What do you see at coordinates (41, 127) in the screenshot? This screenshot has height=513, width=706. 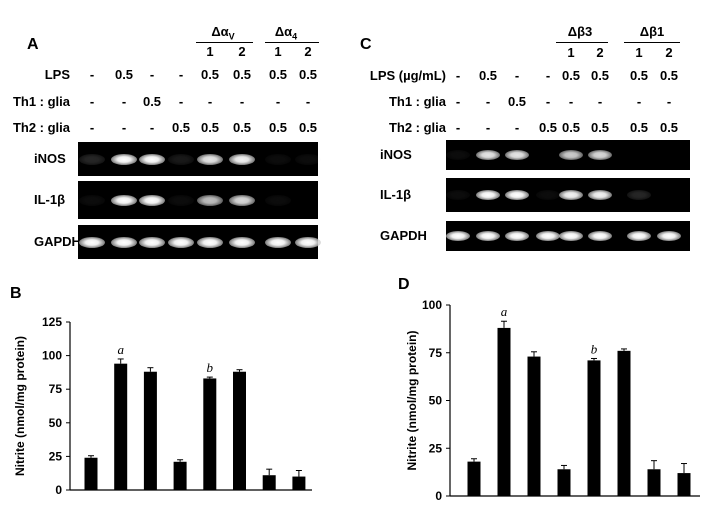 I see `treatment-row-label: Th2 : glia` at bounding box center [41, 127].